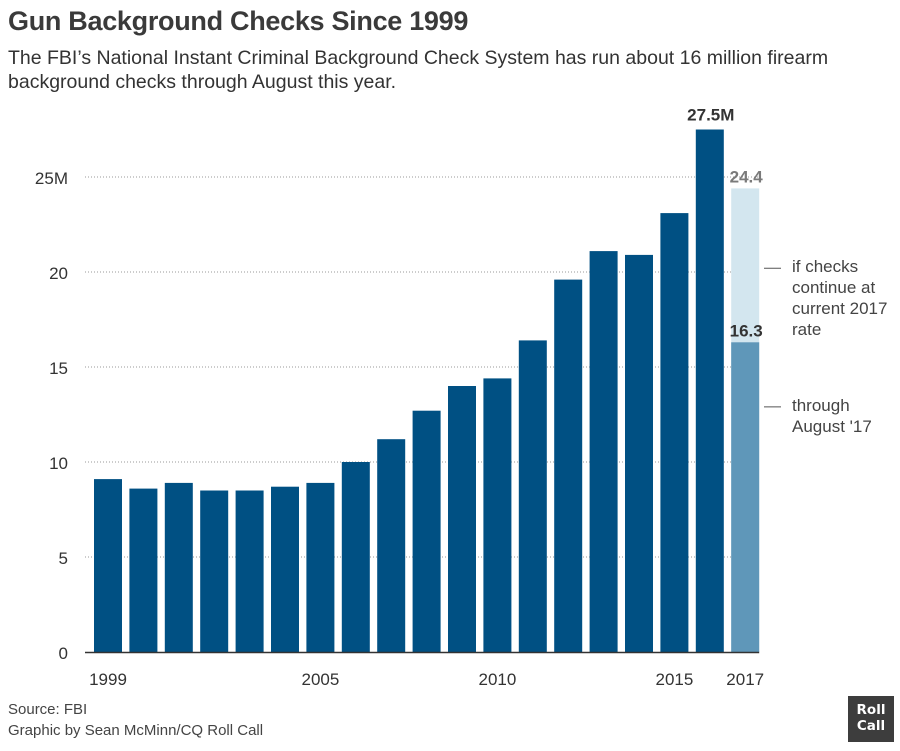 The image size is (900, 751). I want to click on x-tick-label: 2010, so click(497, 679).